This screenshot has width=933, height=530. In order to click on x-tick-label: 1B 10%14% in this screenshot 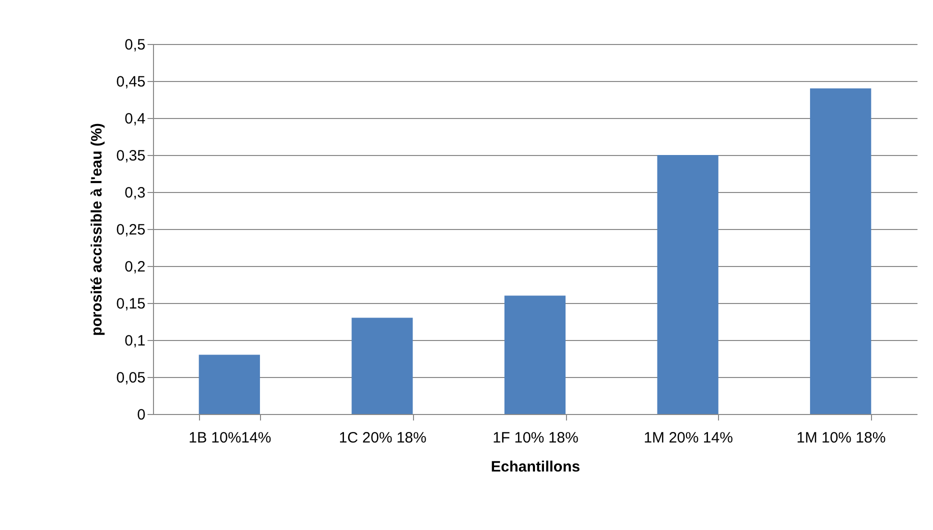, I will do `click(230, 438)`.